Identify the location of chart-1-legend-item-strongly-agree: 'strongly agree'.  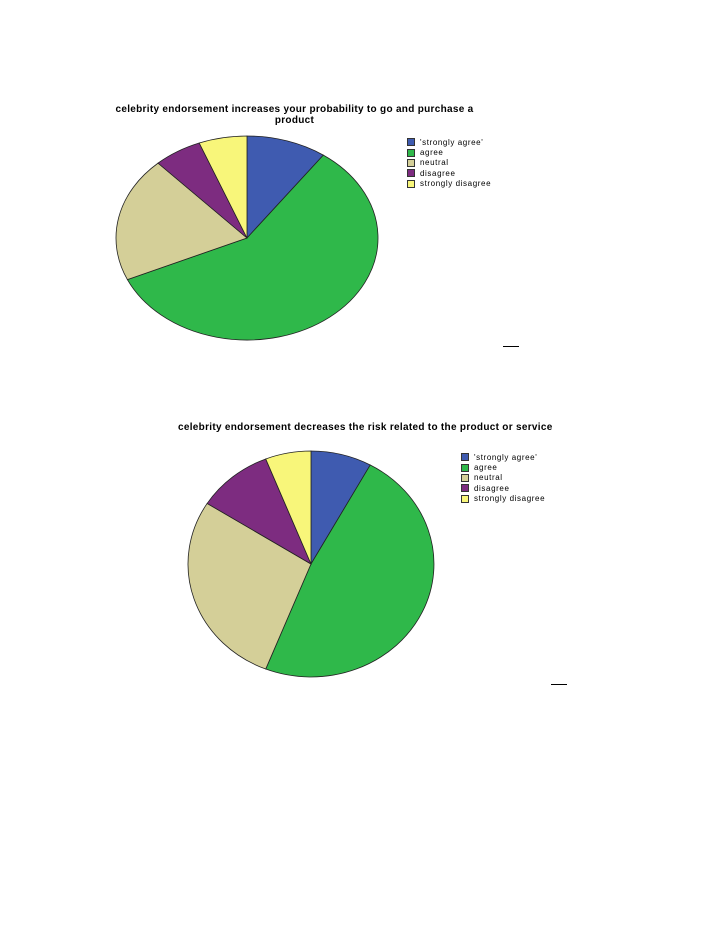
(449, 142).